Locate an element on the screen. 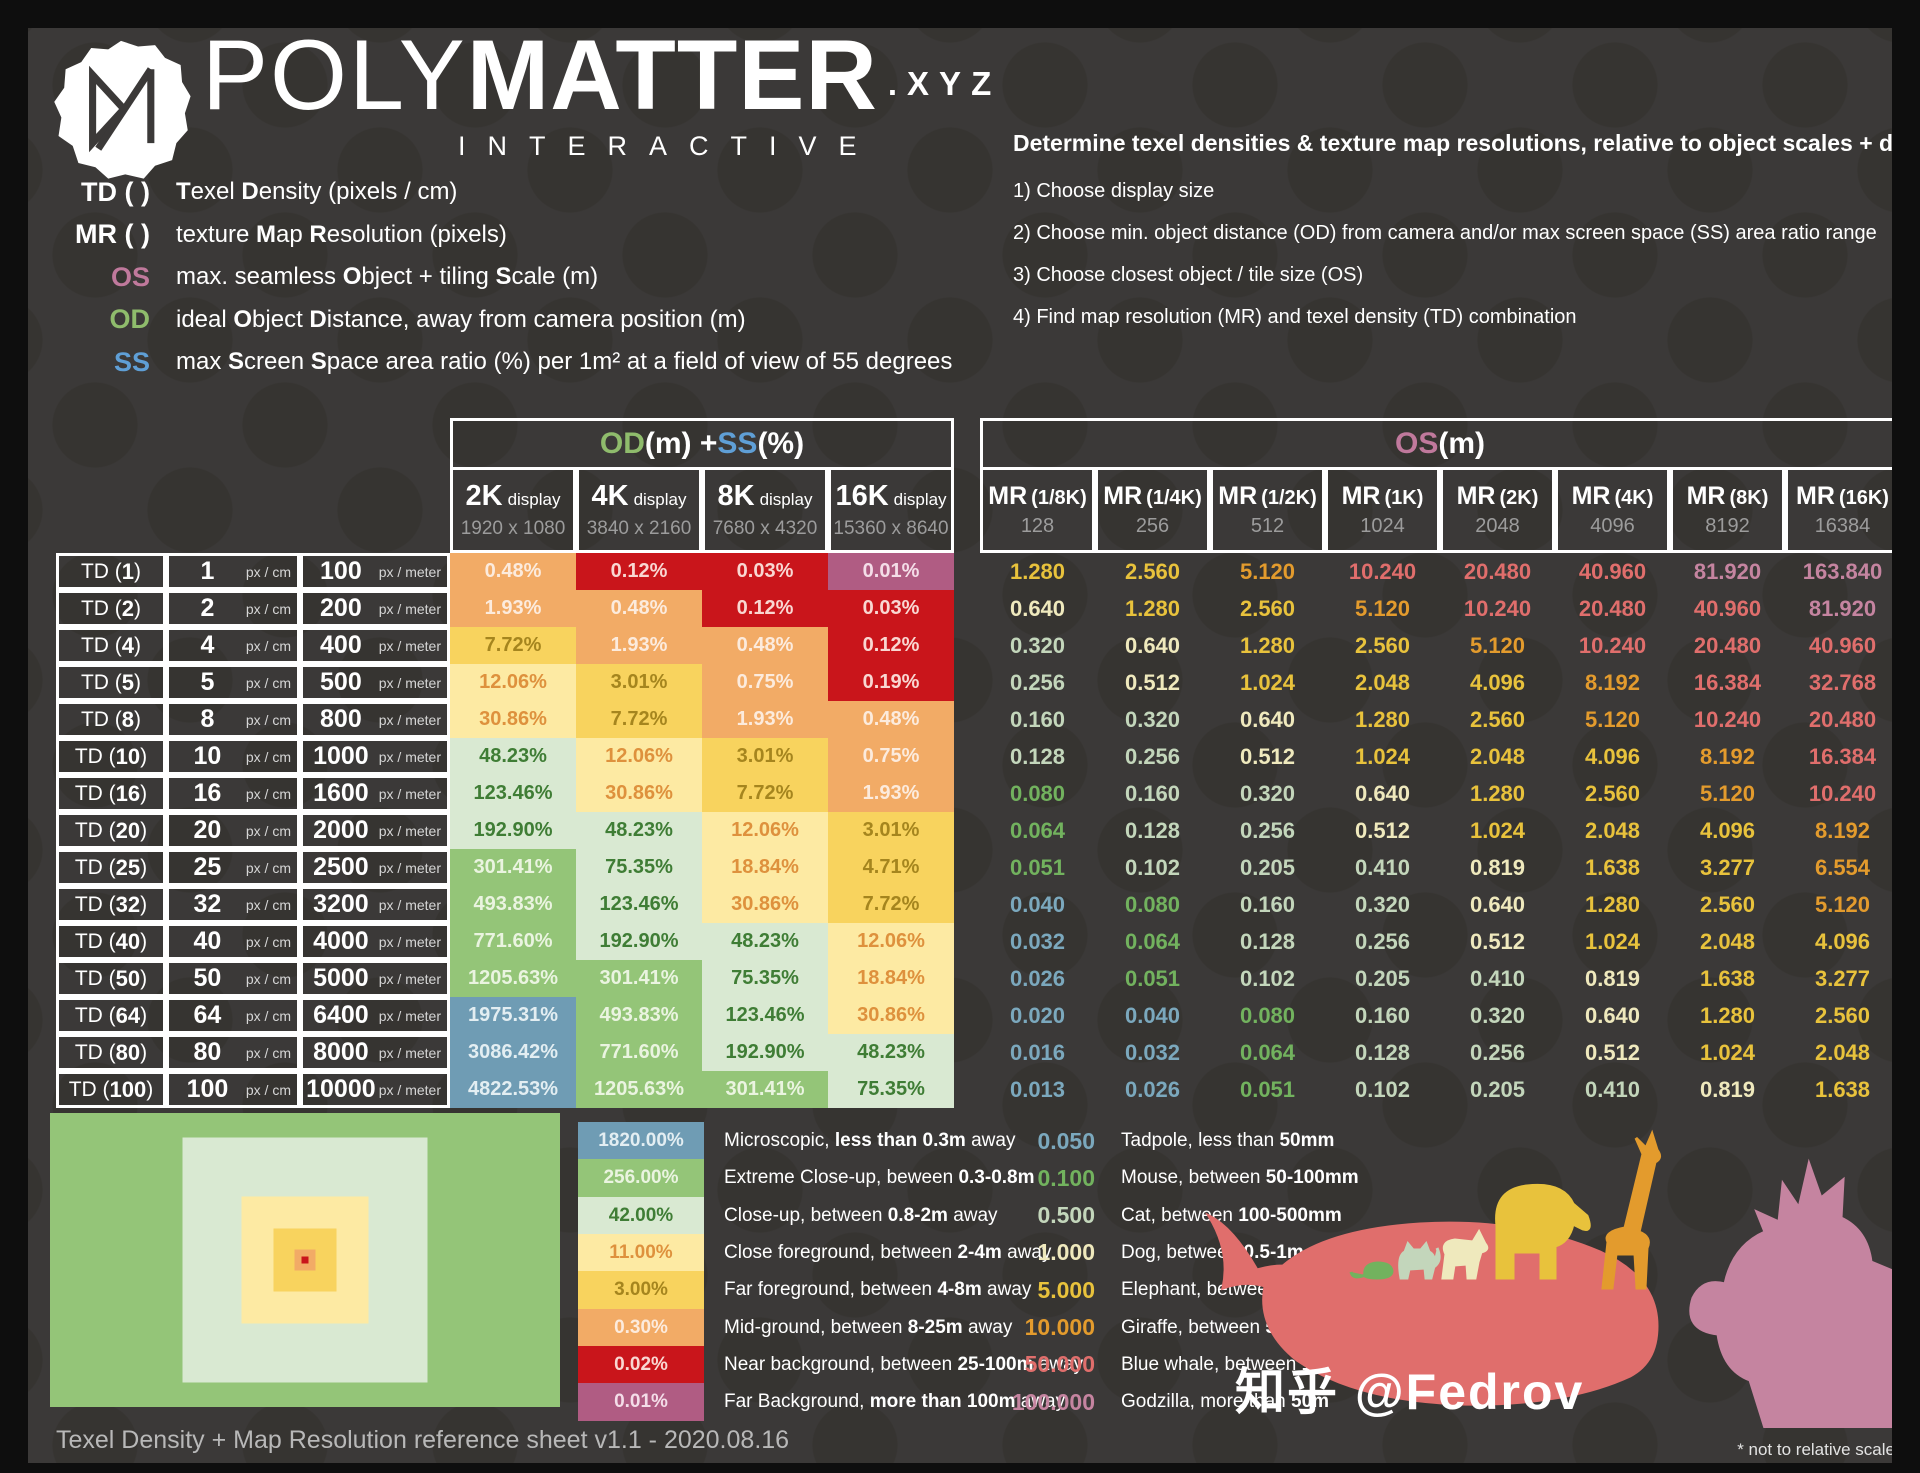  table-row: 0.020 0.040 0.080 0.160 0.320 0.640 1.280 2.560 is located at coordinates (1440, 1015).